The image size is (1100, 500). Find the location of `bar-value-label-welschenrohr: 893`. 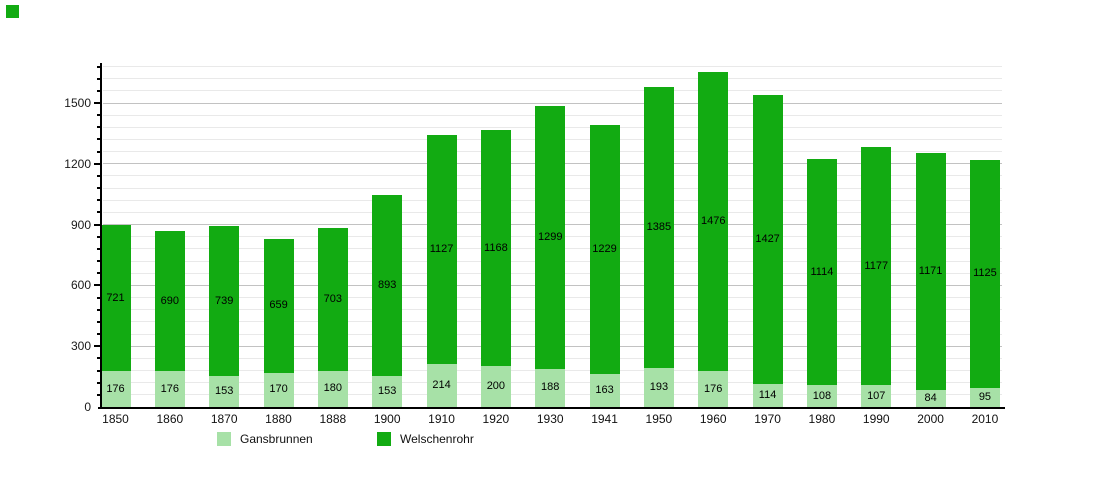

bar-value-label-welschenrohr: 893 is located at coordinates (387, 285).